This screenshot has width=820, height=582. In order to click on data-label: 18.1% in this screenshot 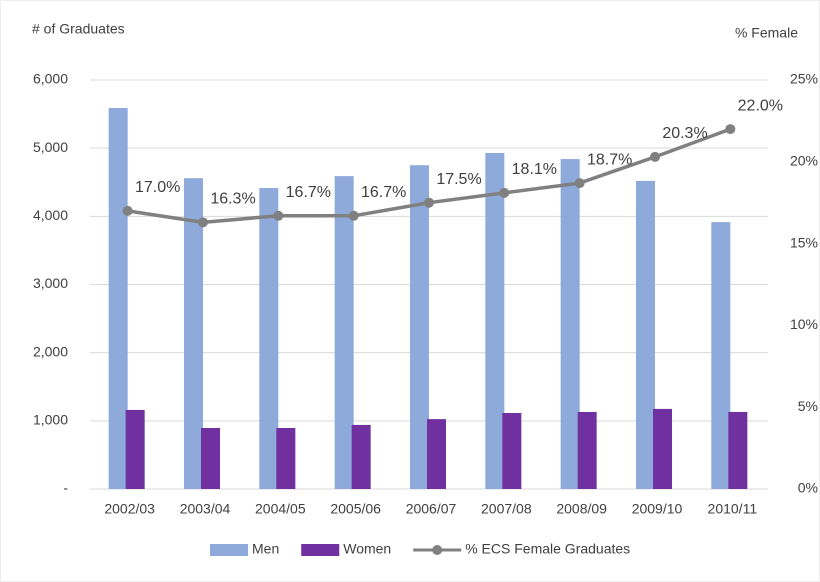, I will do `click(534, 169)`.